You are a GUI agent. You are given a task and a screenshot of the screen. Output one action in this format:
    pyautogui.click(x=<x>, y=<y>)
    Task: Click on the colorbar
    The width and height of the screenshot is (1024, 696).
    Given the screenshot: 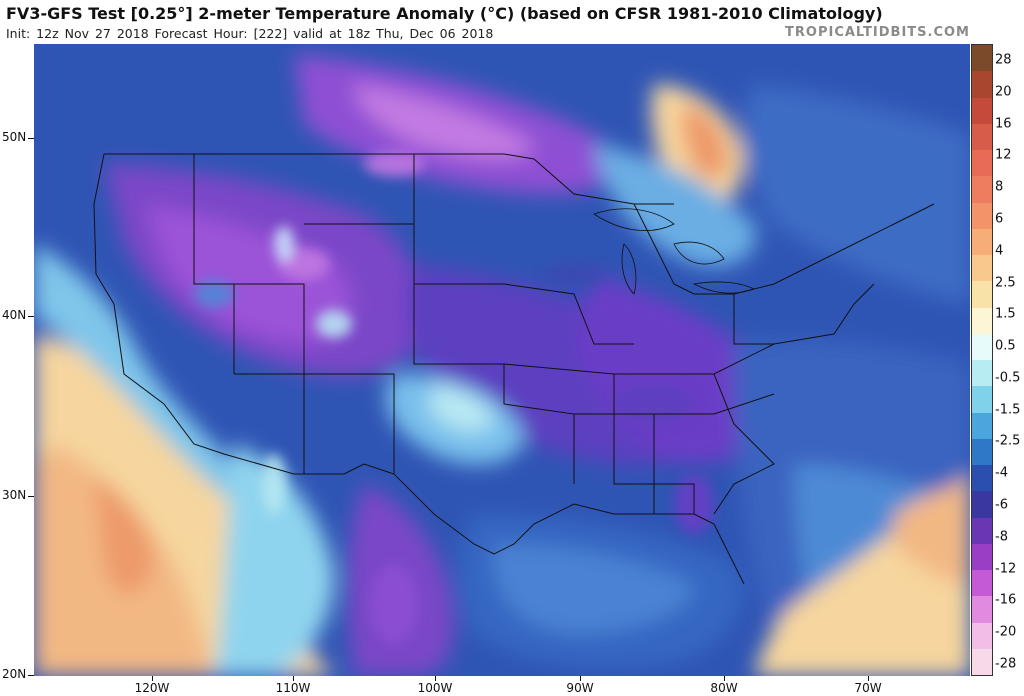 What is the action you would take?
    pyautogui.click(x=982, y=360)
    